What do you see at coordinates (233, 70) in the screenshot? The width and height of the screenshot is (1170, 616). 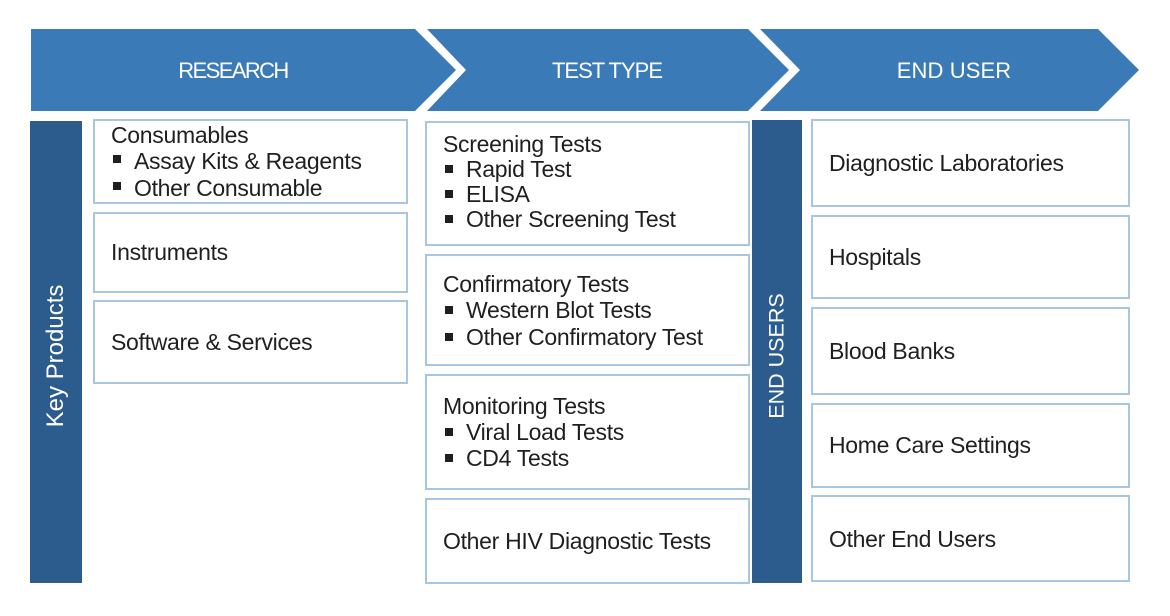 I see `svg-text: RESEARCH` at bounding box center [233, 70].